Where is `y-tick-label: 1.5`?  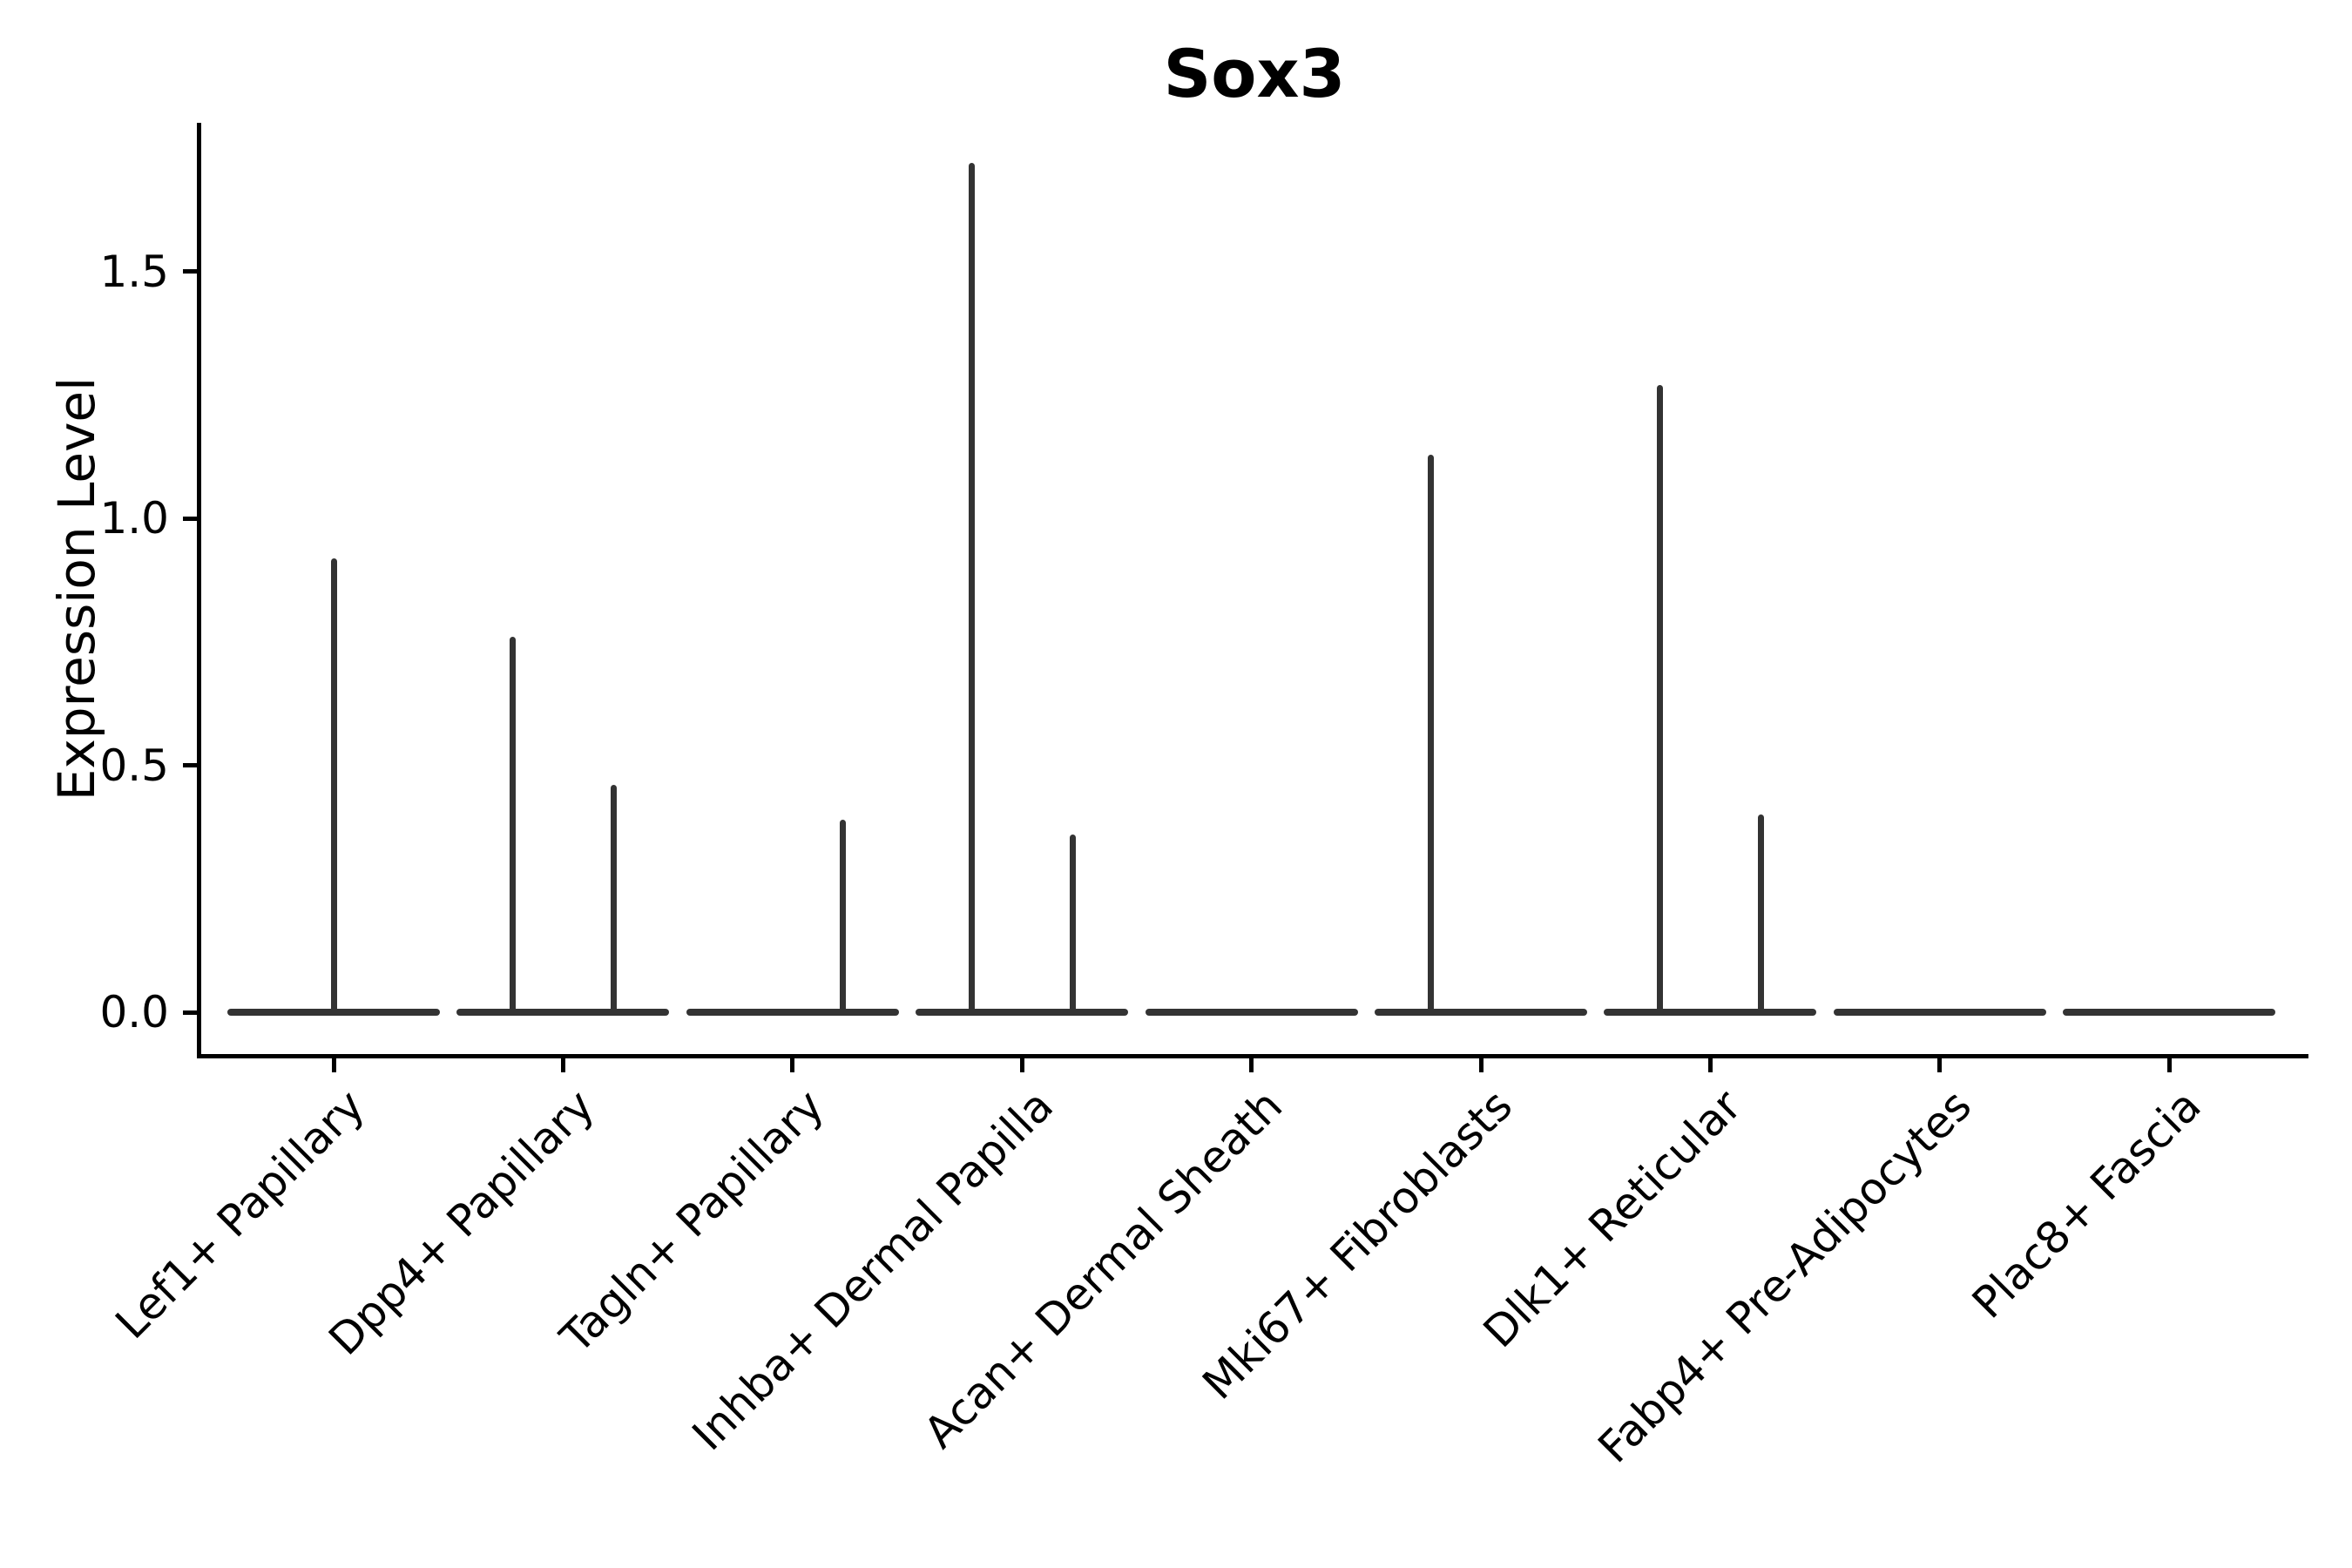 y-tick-label: 1.5 is located at coordinates (134, 271).